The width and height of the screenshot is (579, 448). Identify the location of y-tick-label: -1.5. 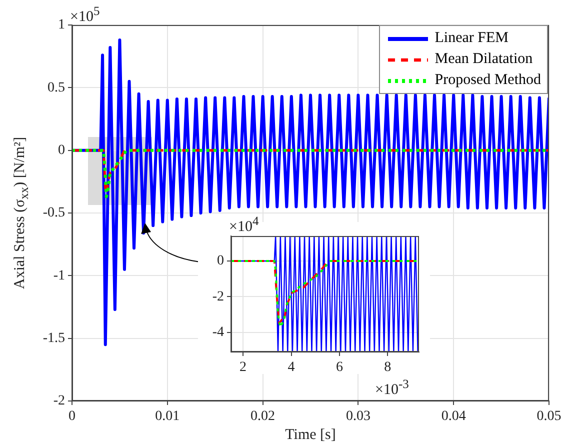
(53, 338).